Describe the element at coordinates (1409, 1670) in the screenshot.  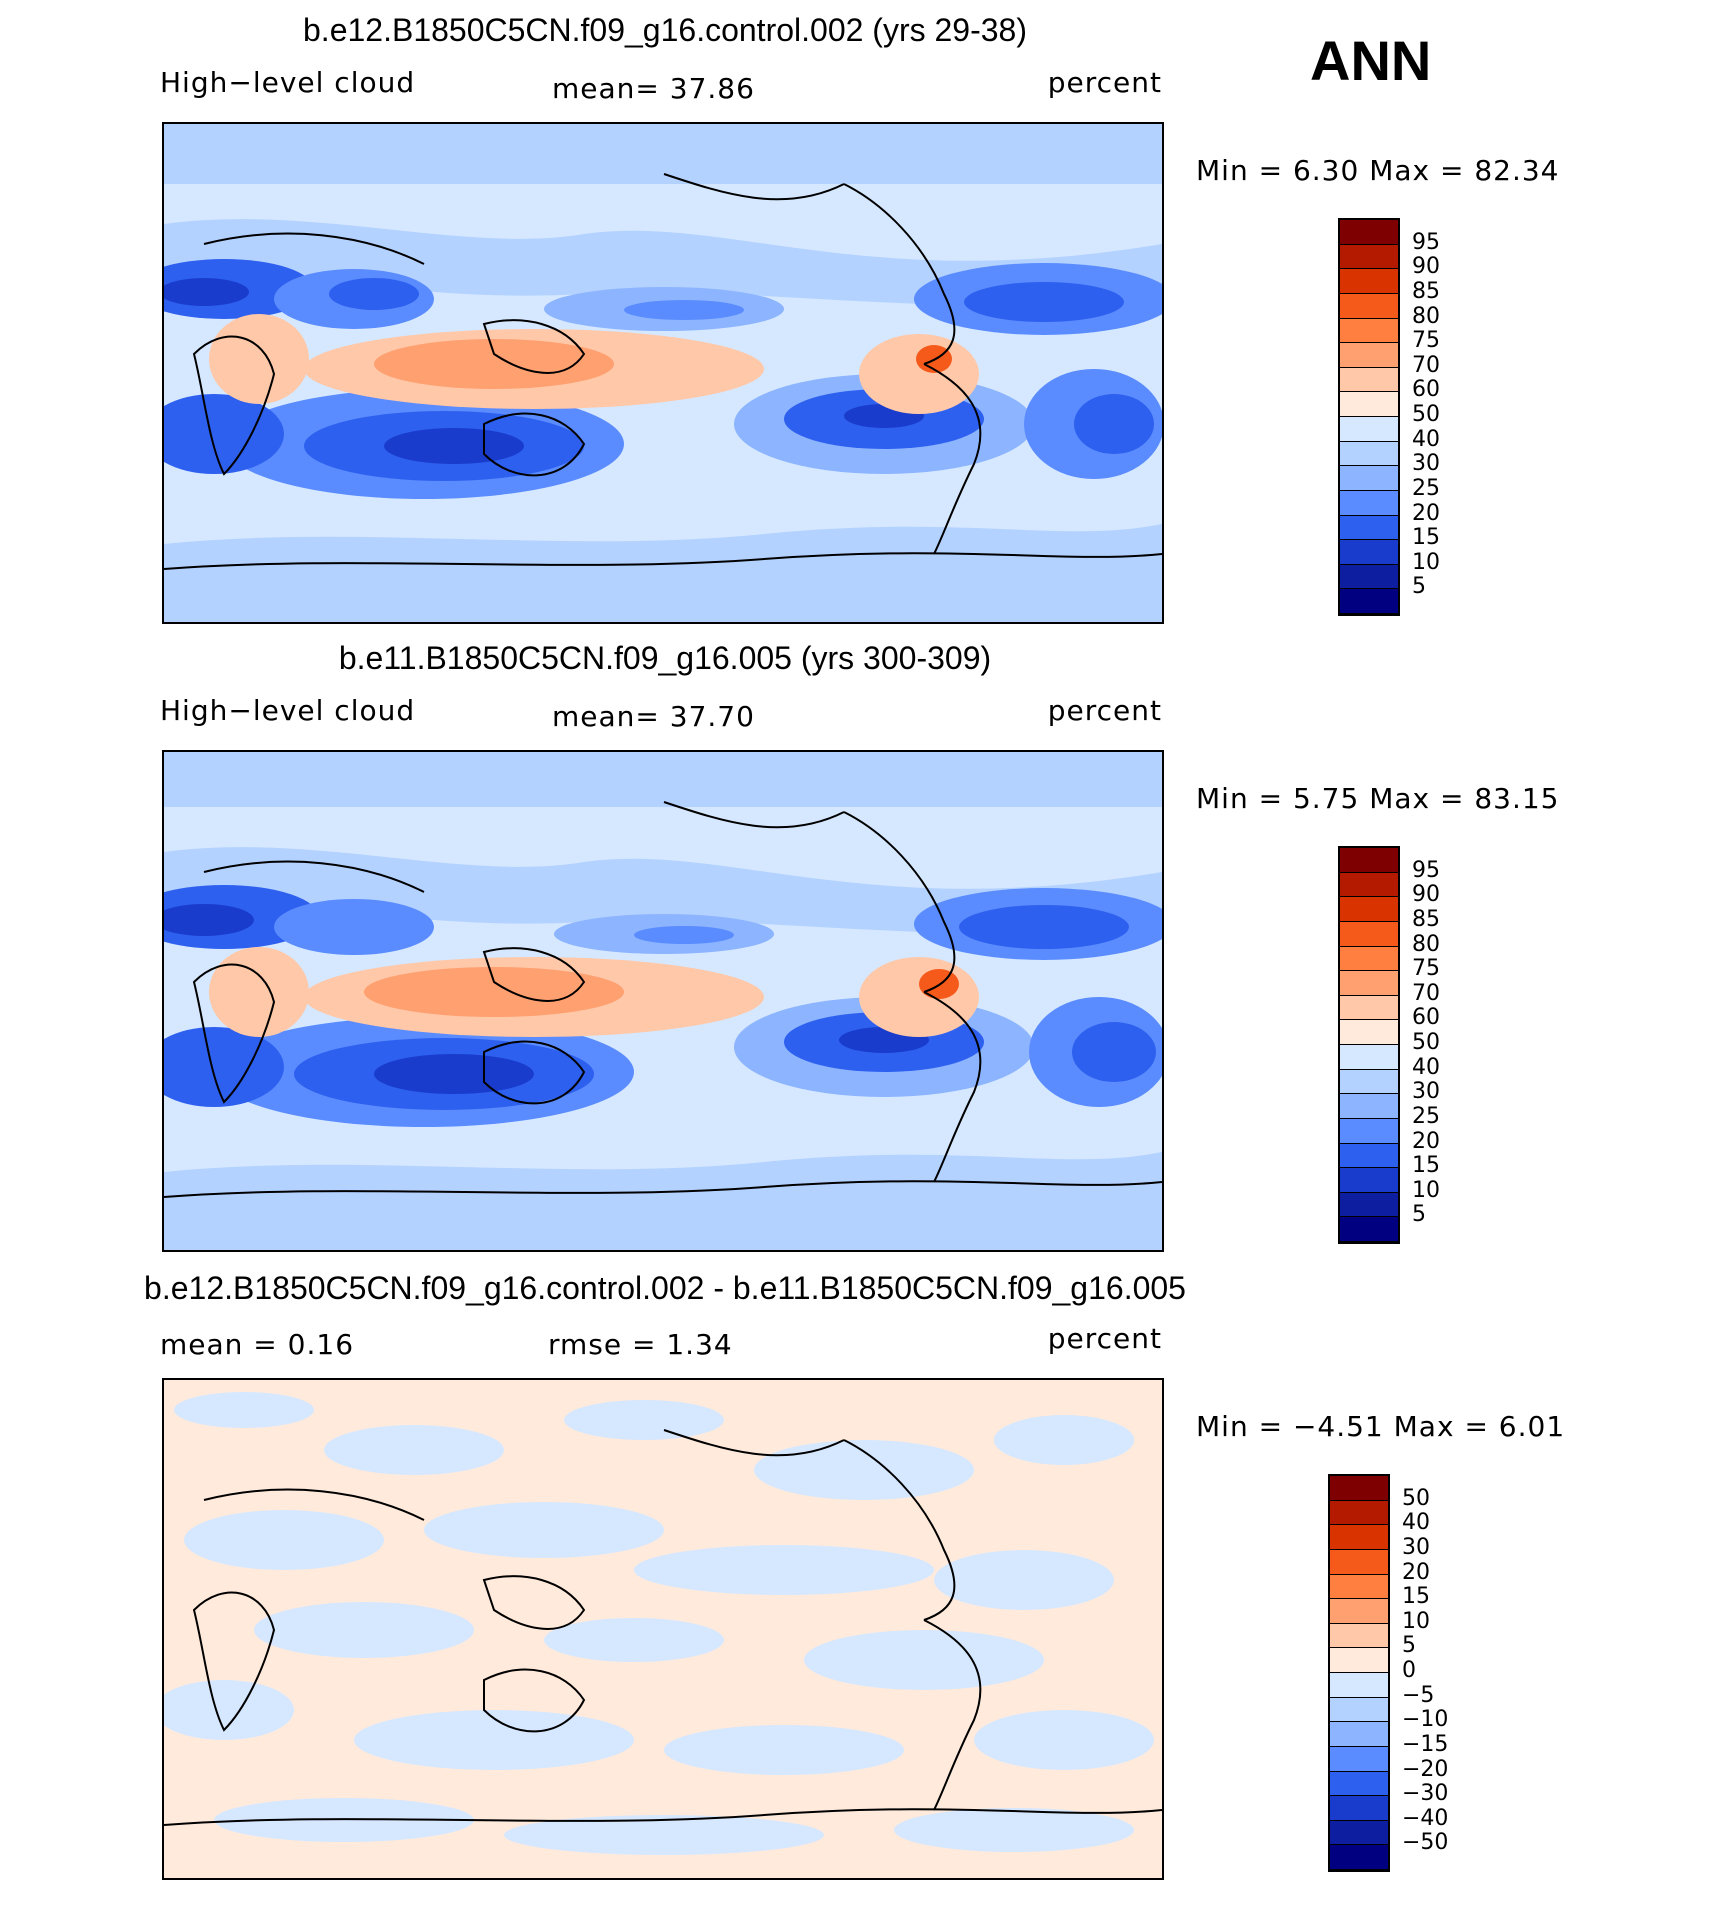
I see `colorbar-tick-label: 0` at that location.